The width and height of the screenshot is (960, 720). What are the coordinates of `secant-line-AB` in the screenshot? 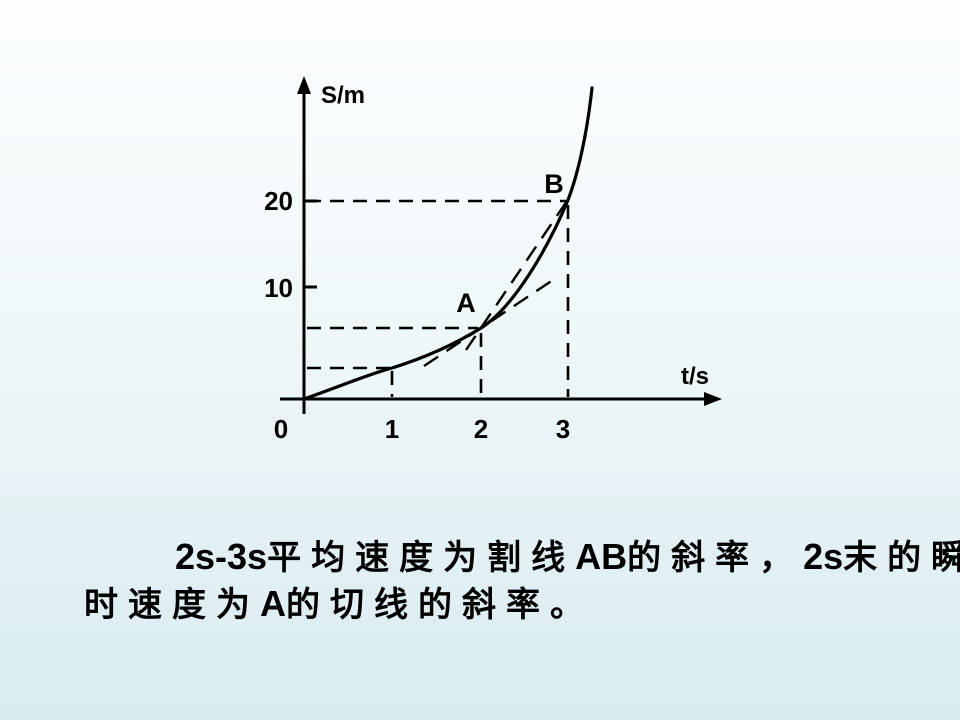 It's located at (518, 272).